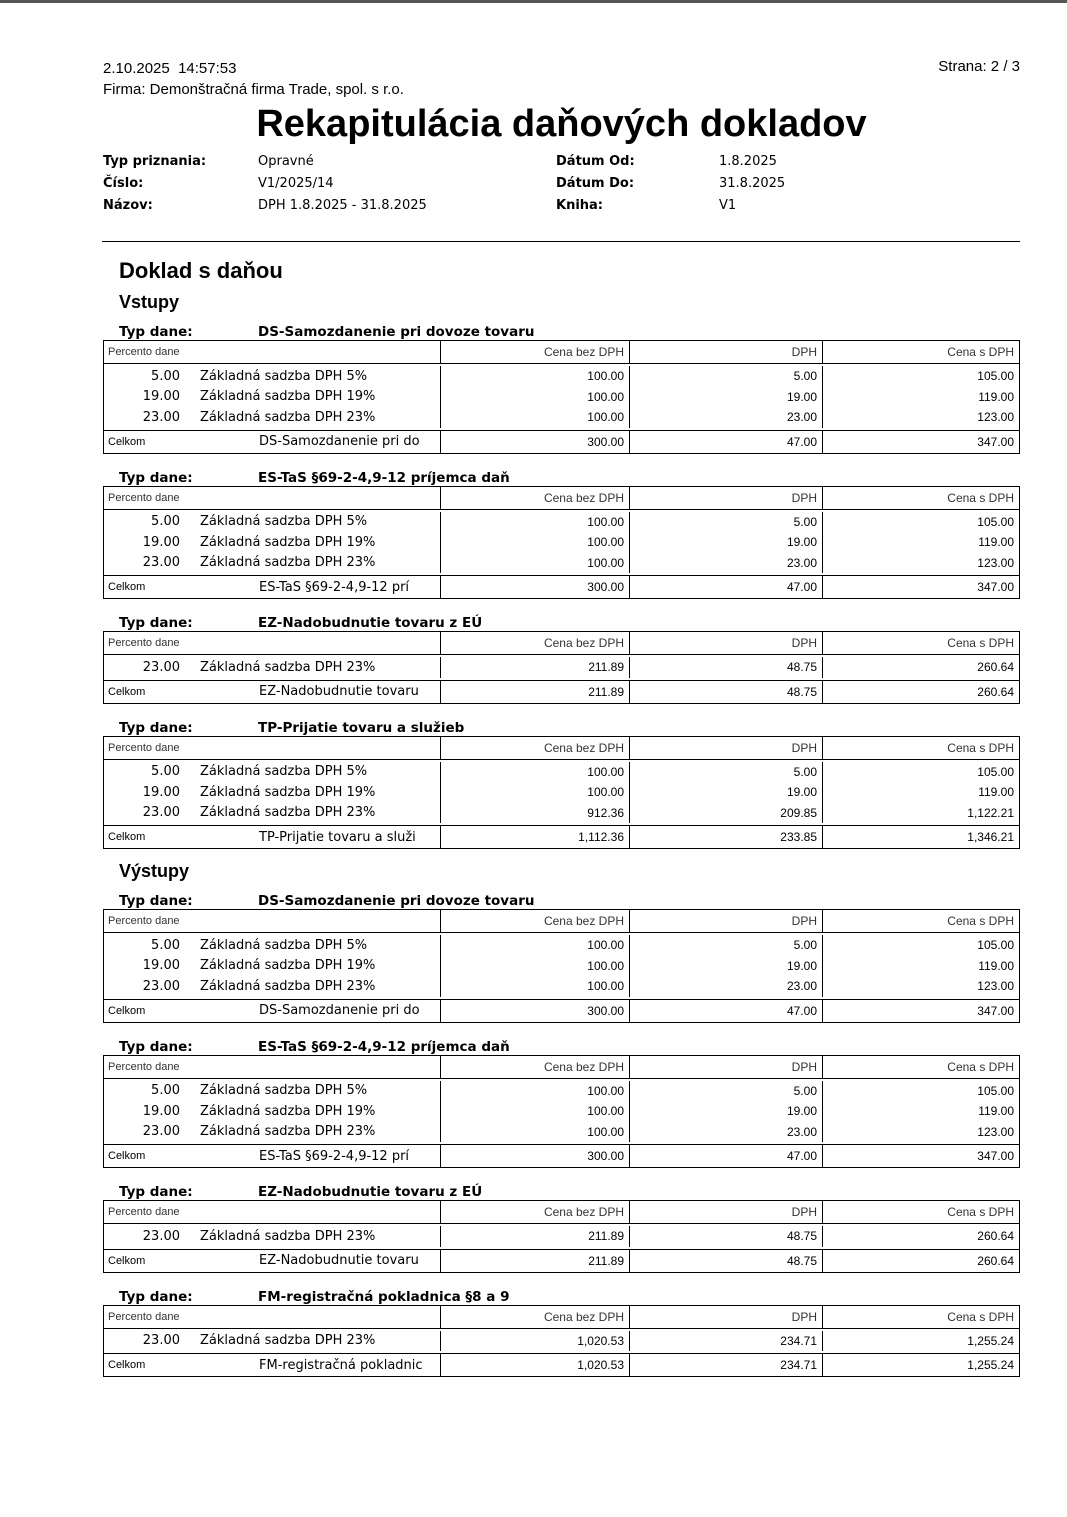 The height and width of the screenshot is (1517, 1067). I want to click on total-amount: 1,346.21, so click(990, 837).